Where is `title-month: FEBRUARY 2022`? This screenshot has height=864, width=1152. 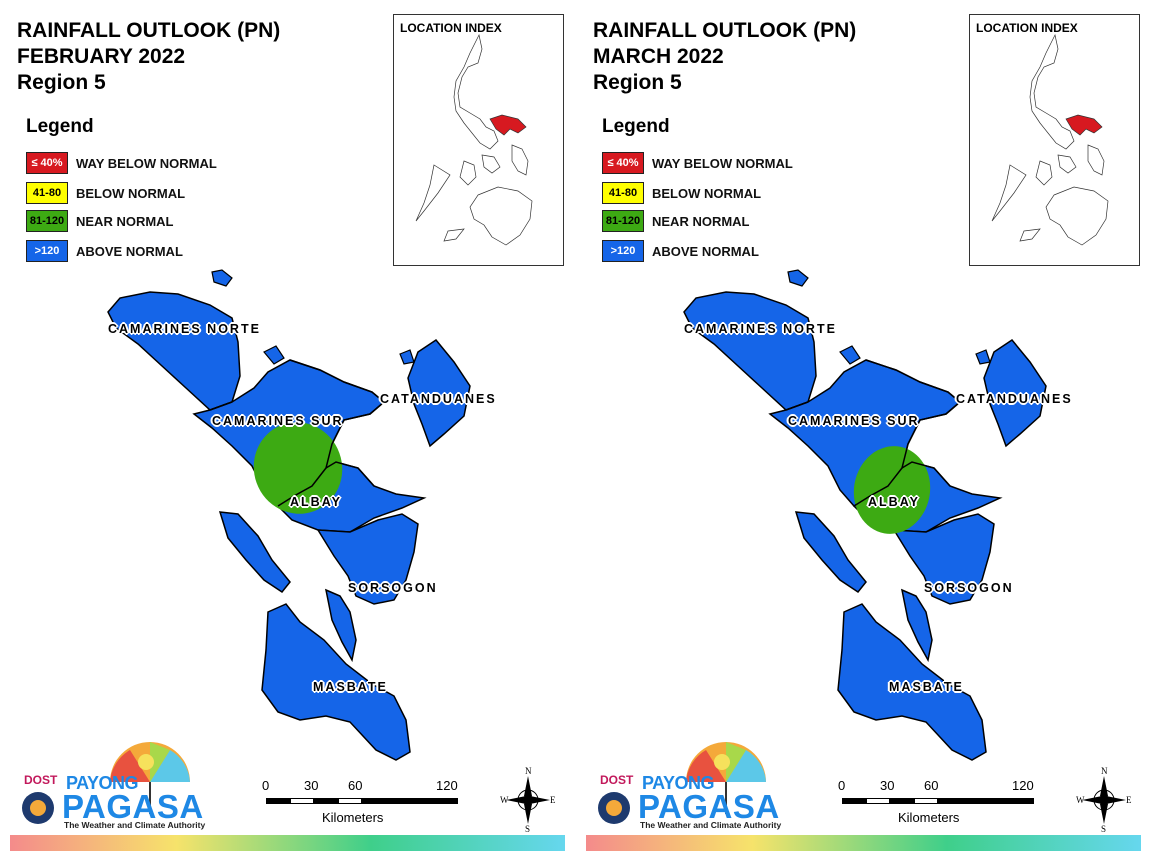
title-month: FEBRUARY 2022 is located at coordinates (101, 56).